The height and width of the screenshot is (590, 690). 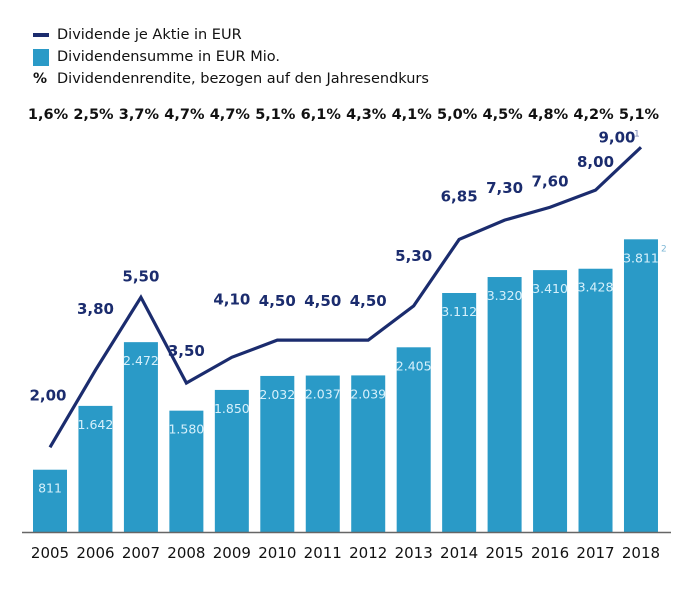 What do you see at coordinates (593, 115) in the screenshot?
I see `yield-label: 4,2%` at bounding box center [593, 115].